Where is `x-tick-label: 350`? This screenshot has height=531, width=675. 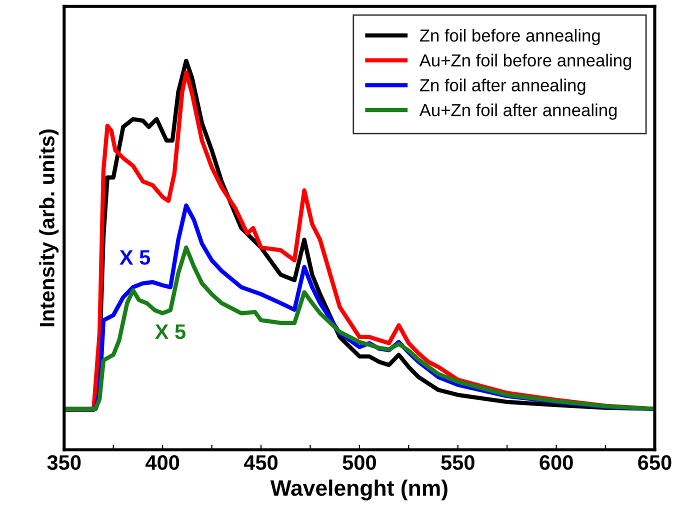
x-tick-label: 350 is located at coordinates (64, 462).